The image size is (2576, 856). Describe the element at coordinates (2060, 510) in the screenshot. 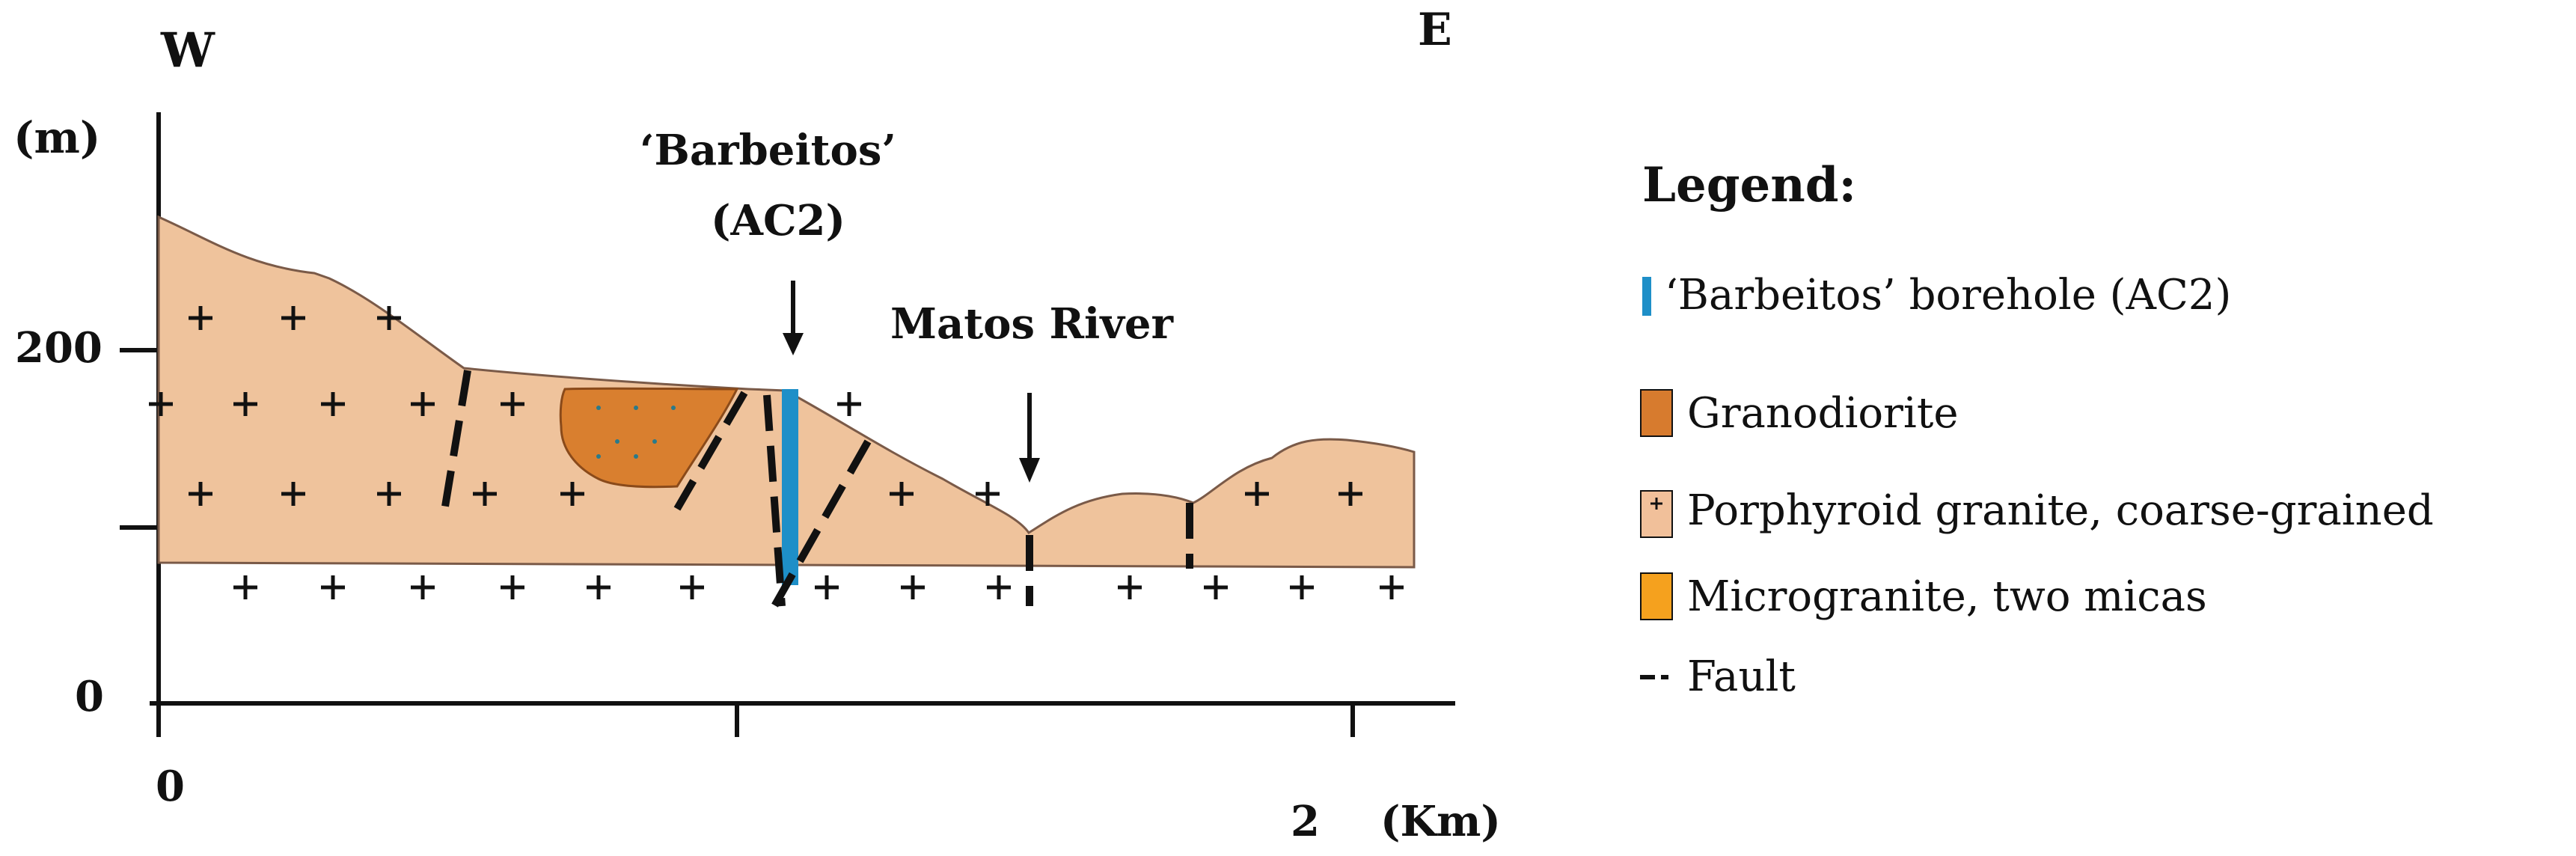

I see `legend-label-granite: Porphyroid granite, coarse-grained` at that location.